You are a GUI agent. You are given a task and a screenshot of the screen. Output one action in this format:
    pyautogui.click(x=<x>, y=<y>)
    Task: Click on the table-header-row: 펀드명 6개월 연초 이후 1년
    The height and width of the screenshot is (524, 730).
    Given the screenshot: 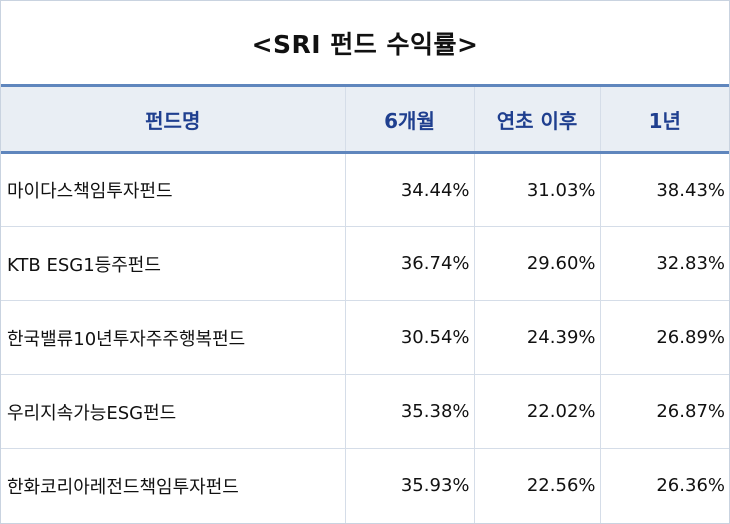 What is the action you would take?
    pyautogui.click(x=365, y=119)
    